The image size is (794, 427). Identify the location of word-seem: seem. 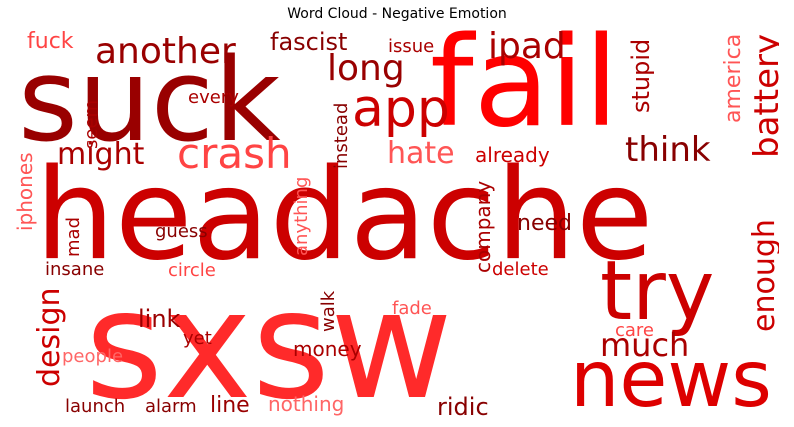
(91, 124).